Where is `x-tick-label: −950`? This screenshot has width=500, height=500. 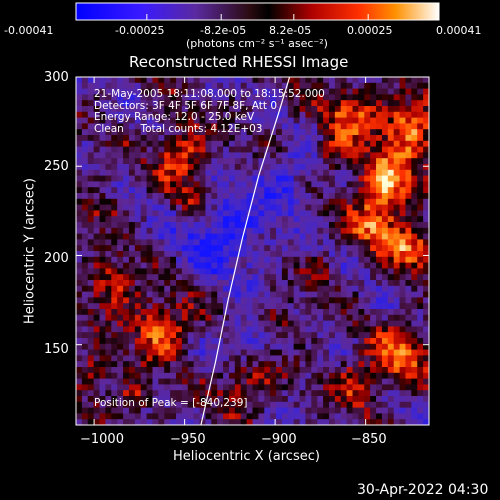 x-tick-label: −950 is located at coordinates (188, 439).